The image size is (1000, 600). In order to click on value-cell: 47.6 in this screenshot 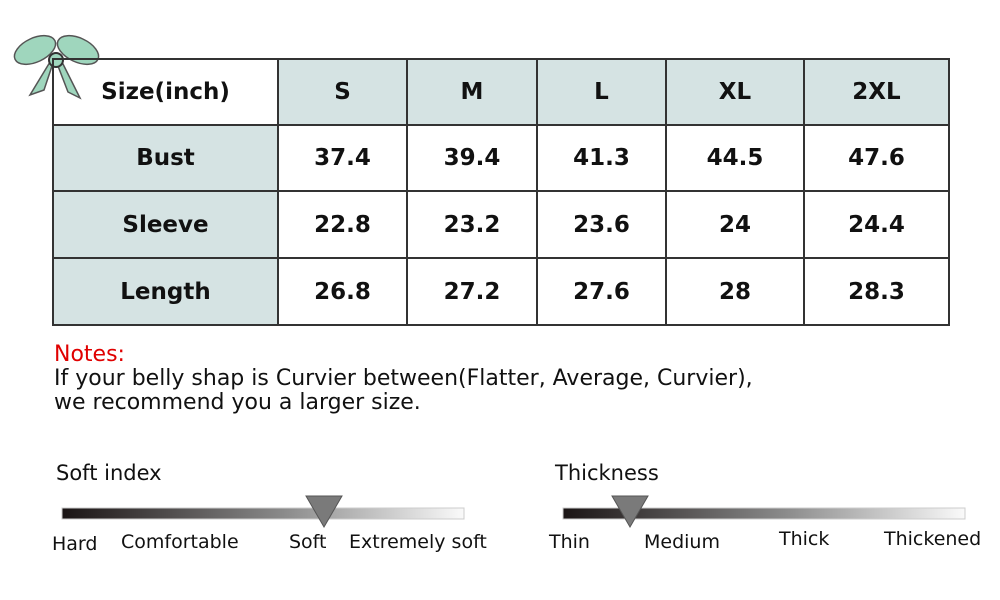, I will do `click(876, 158)`.